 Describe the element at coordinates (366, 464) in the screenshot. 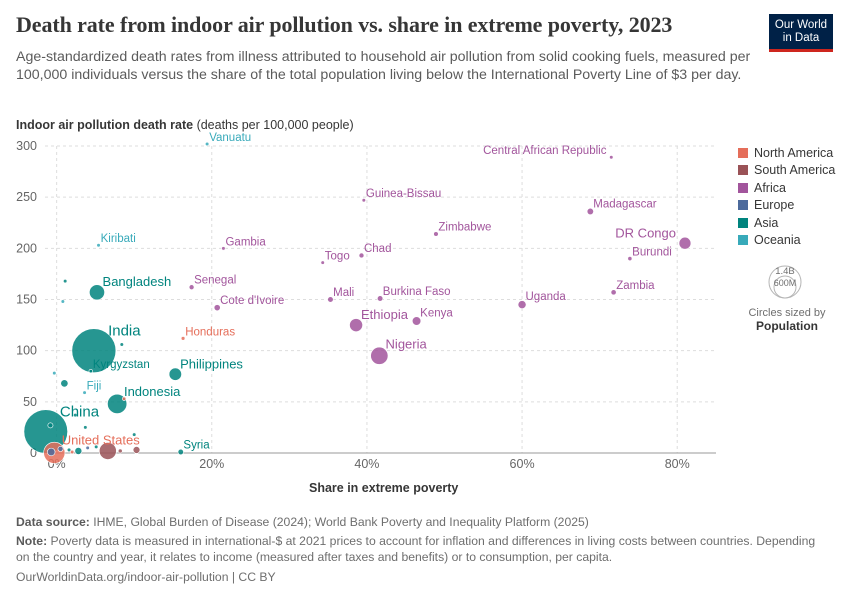

I see `x-tick-label: 40%` at that location.